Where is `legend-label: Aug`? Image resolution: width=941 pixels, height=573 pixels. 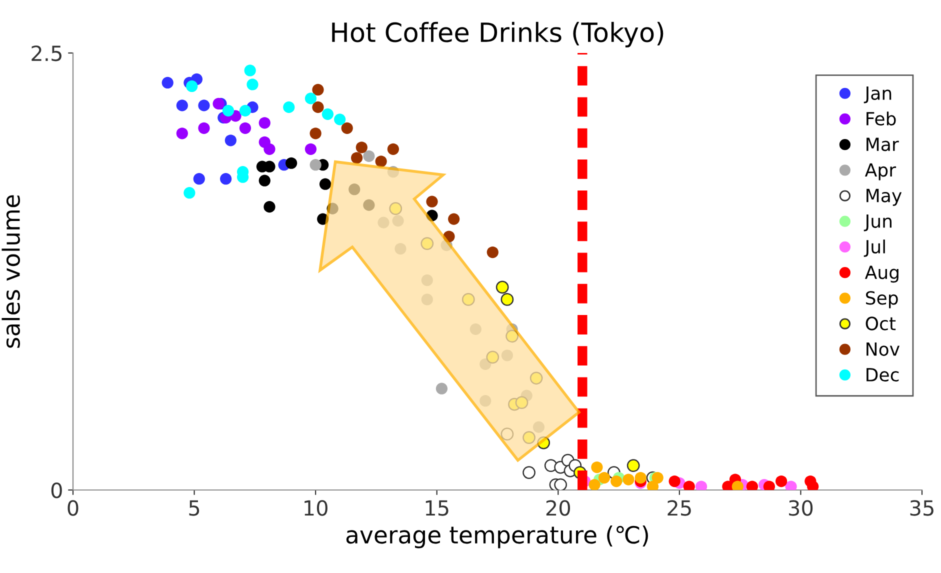
legend-label: Aug is located at coordinates (881, 274).